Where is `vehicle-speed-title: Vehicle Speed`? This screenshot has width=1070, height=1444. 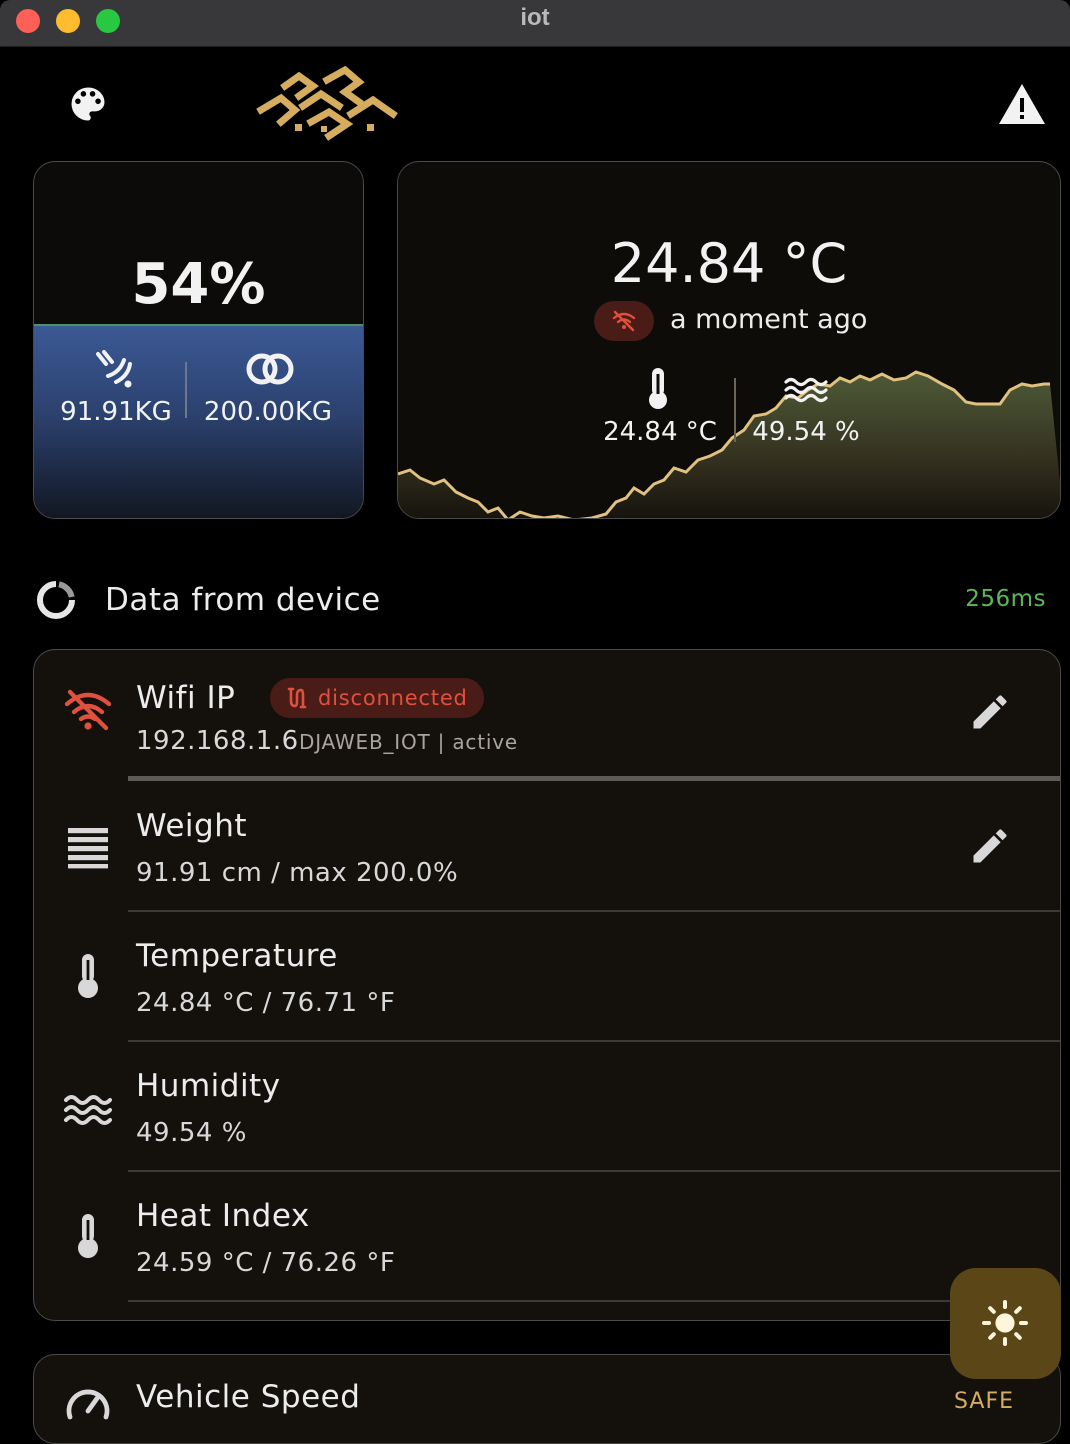
vehicle-speed-title: Vehicle Speed is located at coordinates (248, 1397).